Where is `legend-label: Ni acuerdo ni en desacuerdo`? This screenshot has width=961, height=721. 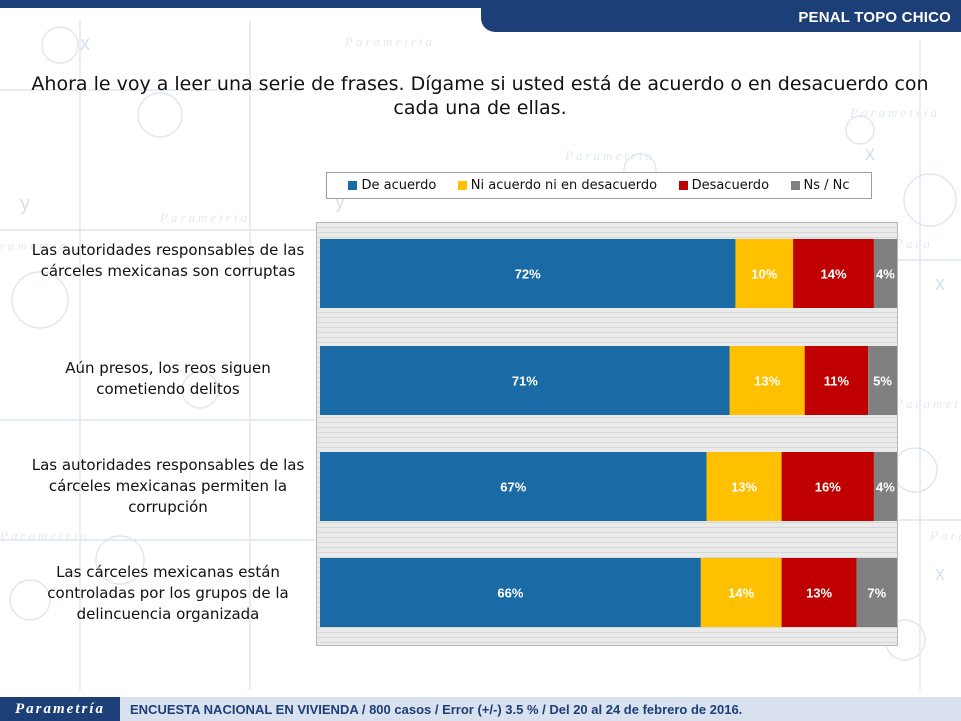 legend-label: Ni acuerdo ni en desacuerdo is located at coordinates (564, 185).